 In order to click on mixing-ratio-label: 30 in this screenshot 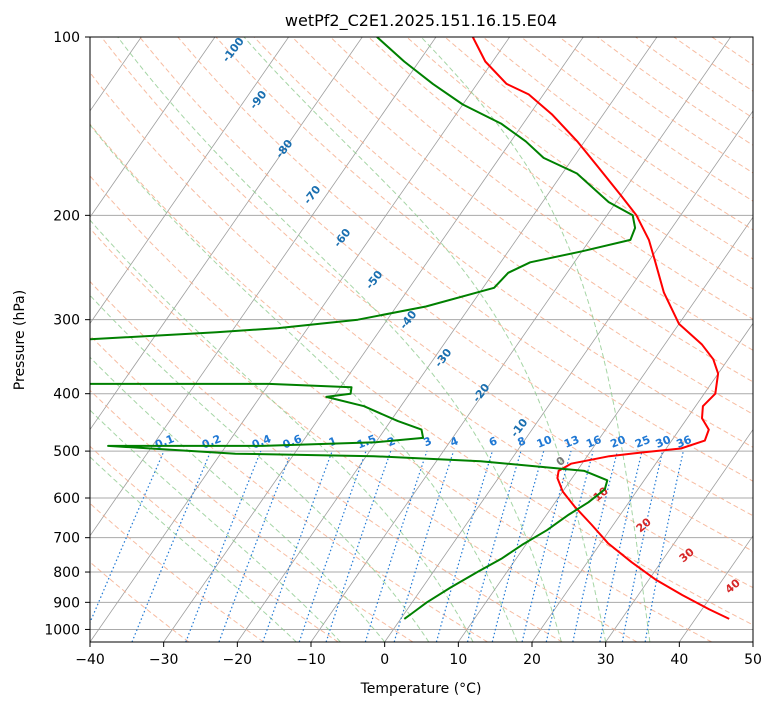, I will do `click(663, 442)`.